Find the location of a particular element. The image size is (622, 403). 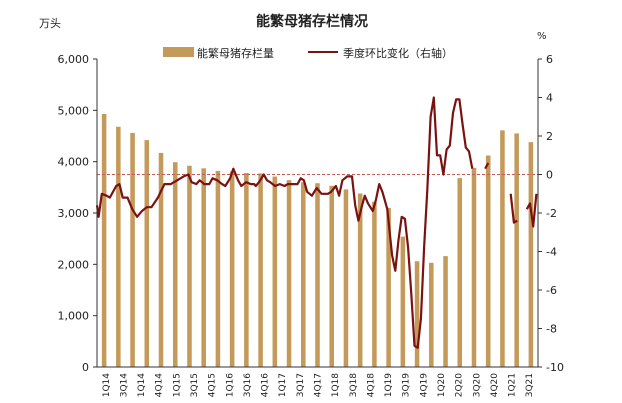

x-tick-label: 3Q18 is located at coordinates (354, 385).